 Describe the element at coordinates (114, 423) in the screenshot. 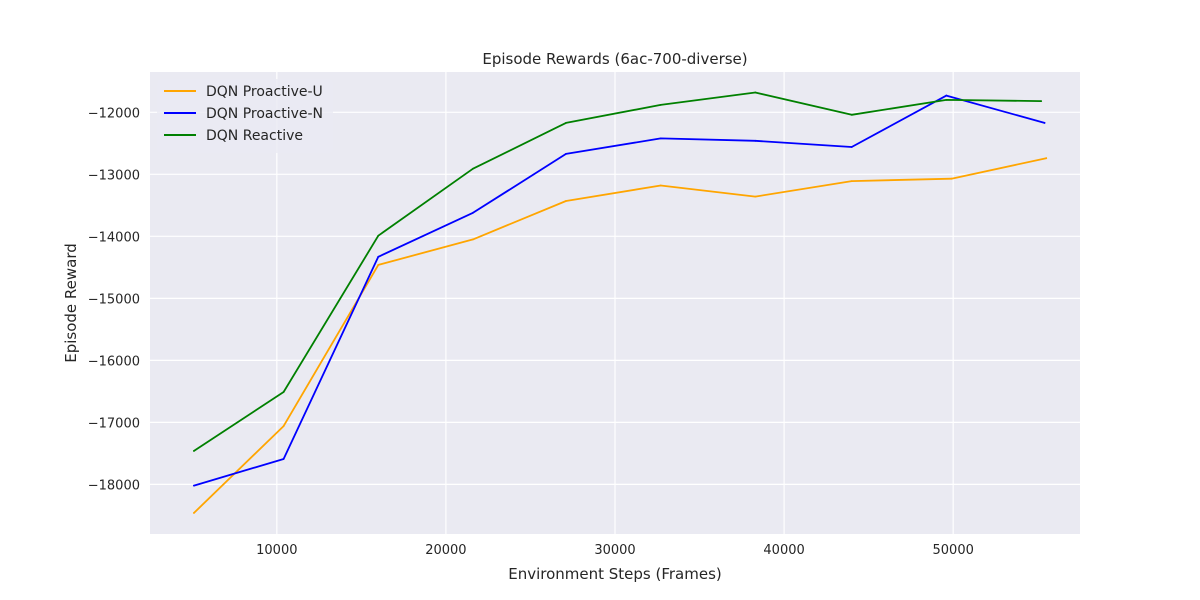

I see `y-tick-label: −17000` at that location.